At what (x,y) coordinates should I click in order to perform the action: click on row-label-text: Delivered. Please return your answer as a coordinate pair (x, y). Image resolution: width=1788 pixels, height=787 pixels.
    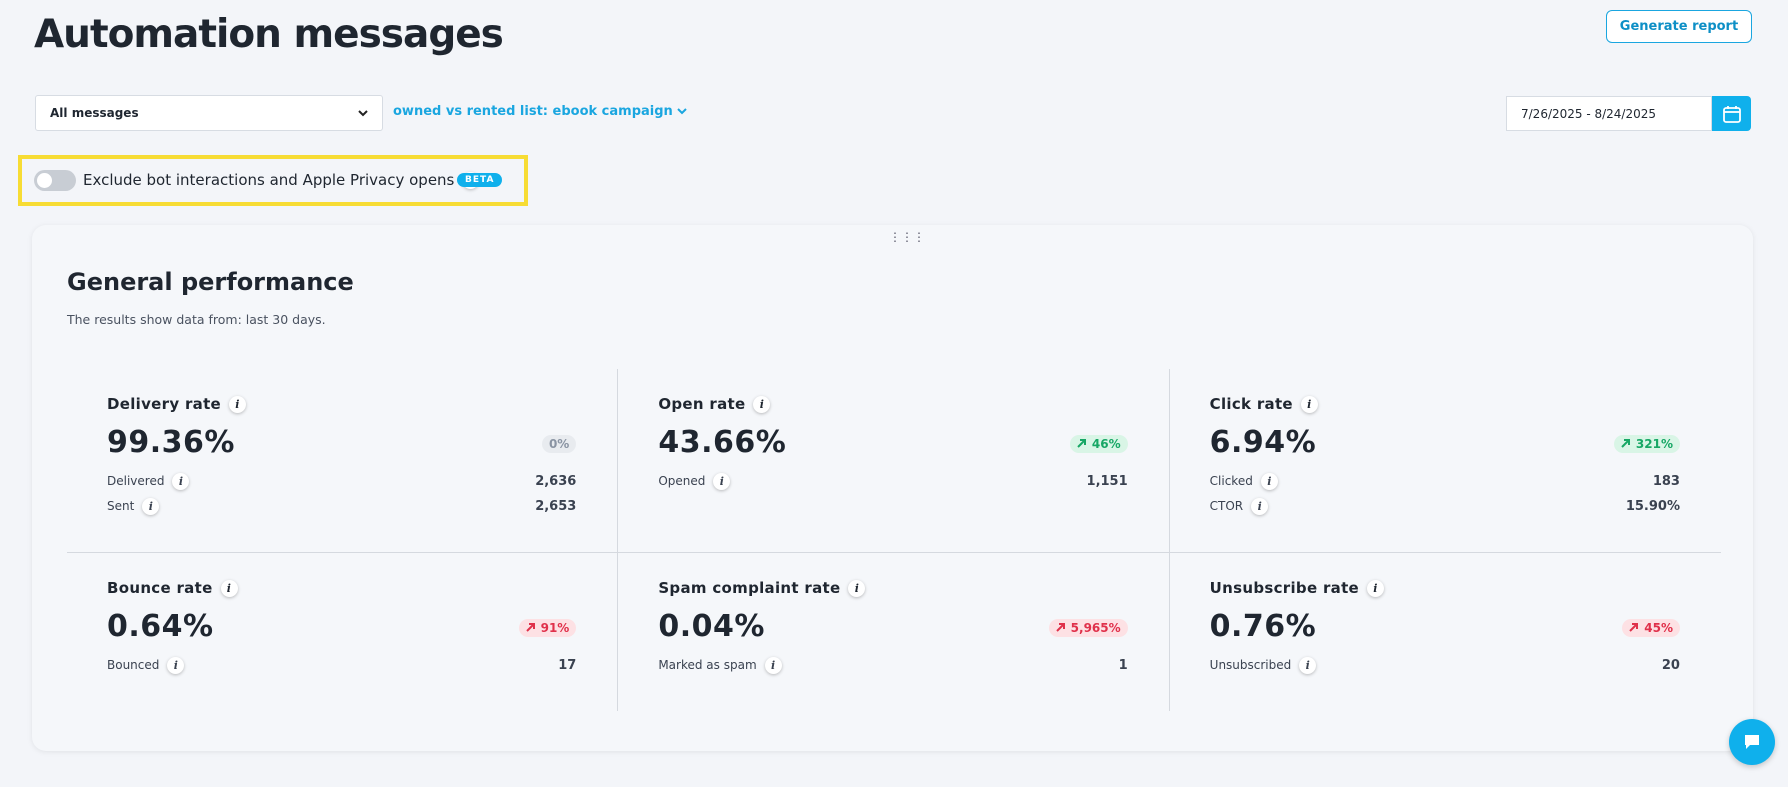
    Looking at the image, I should click on (136, 481).